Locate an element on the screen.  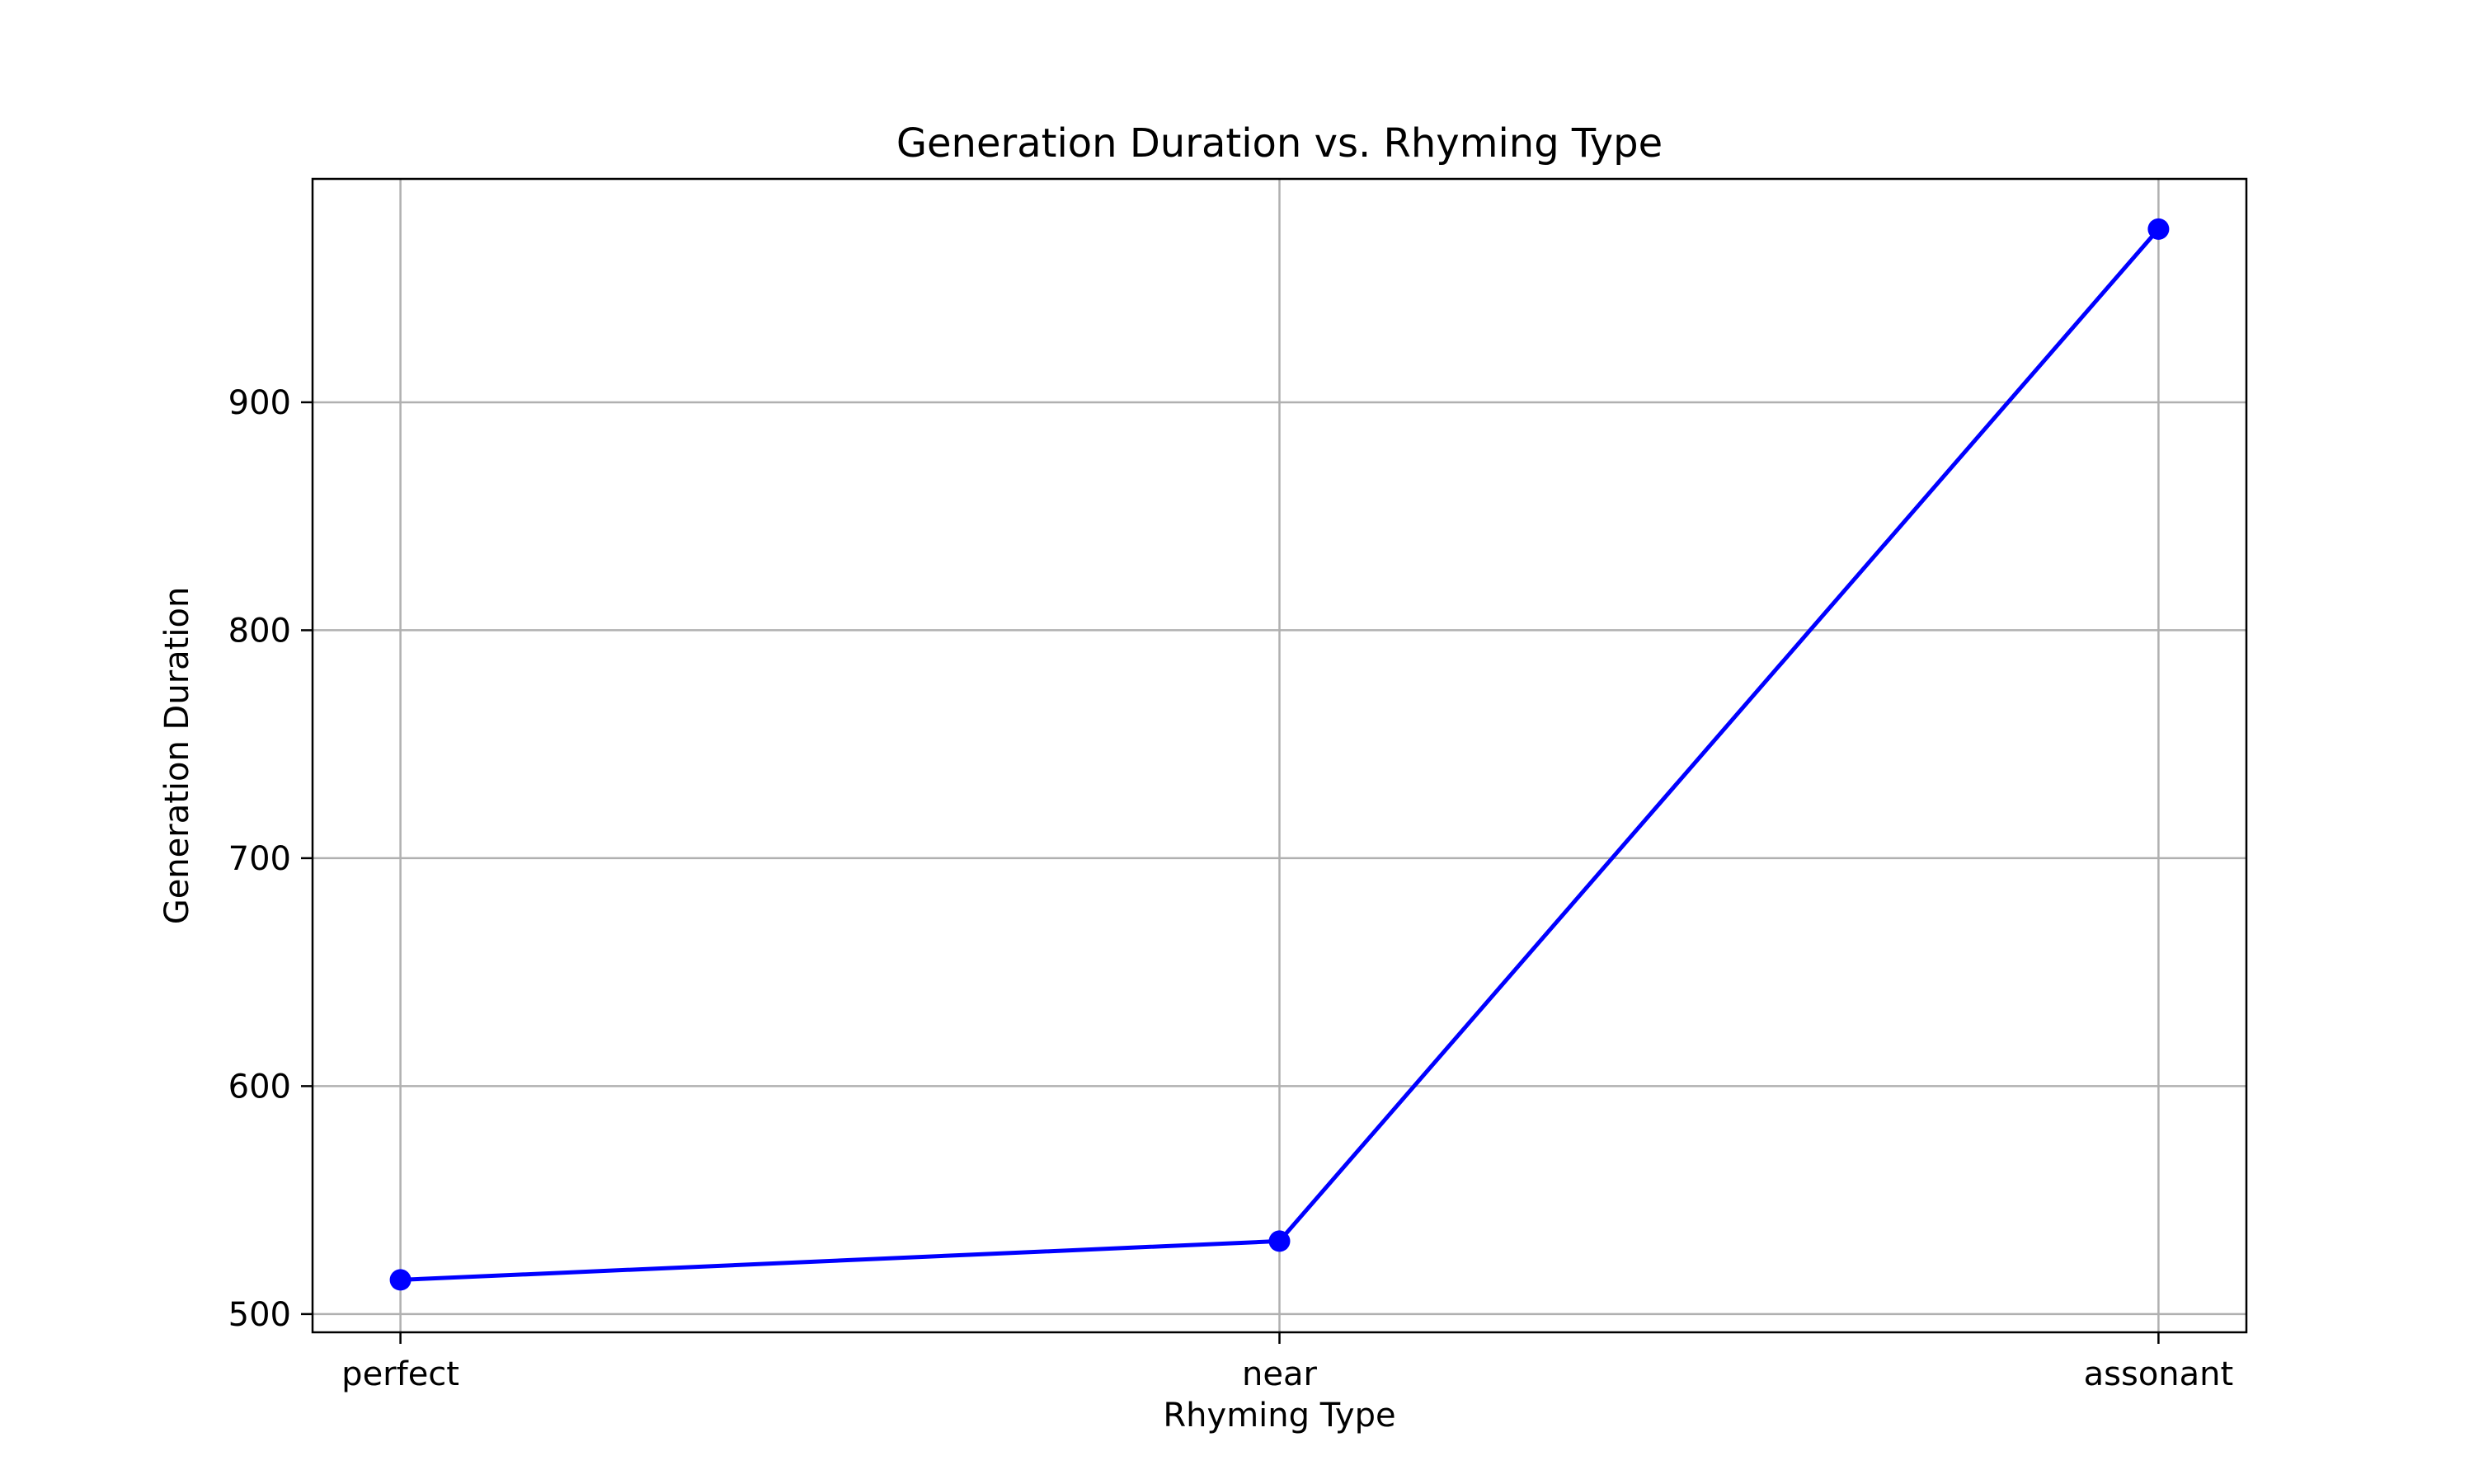
x-axis-label: Rhyming Type is located at coordinates (1279, 1416).